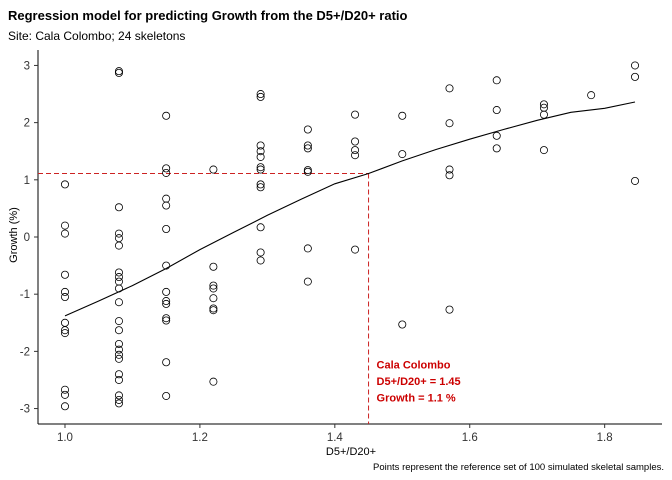 The width and height of the screenshot is (672, 480). What do you see at coordinates (29, 238) in the screenshot?
I see `y-axis-ticks: -3 -2 -1 0 1 2 3` at bounding box center [29, 238].